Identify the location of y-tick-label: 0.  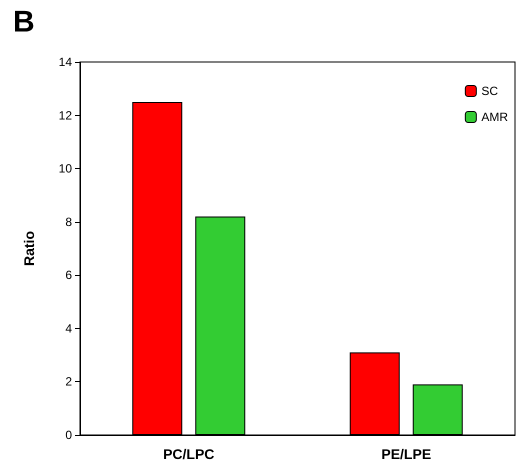
(68, 435).